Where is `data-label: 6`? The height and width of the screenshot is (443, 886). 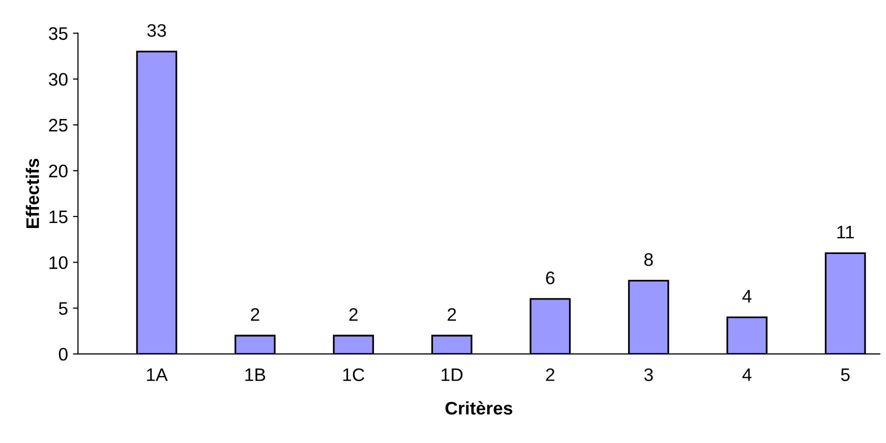
data-label: 6 is located at coordinates (550, 278).